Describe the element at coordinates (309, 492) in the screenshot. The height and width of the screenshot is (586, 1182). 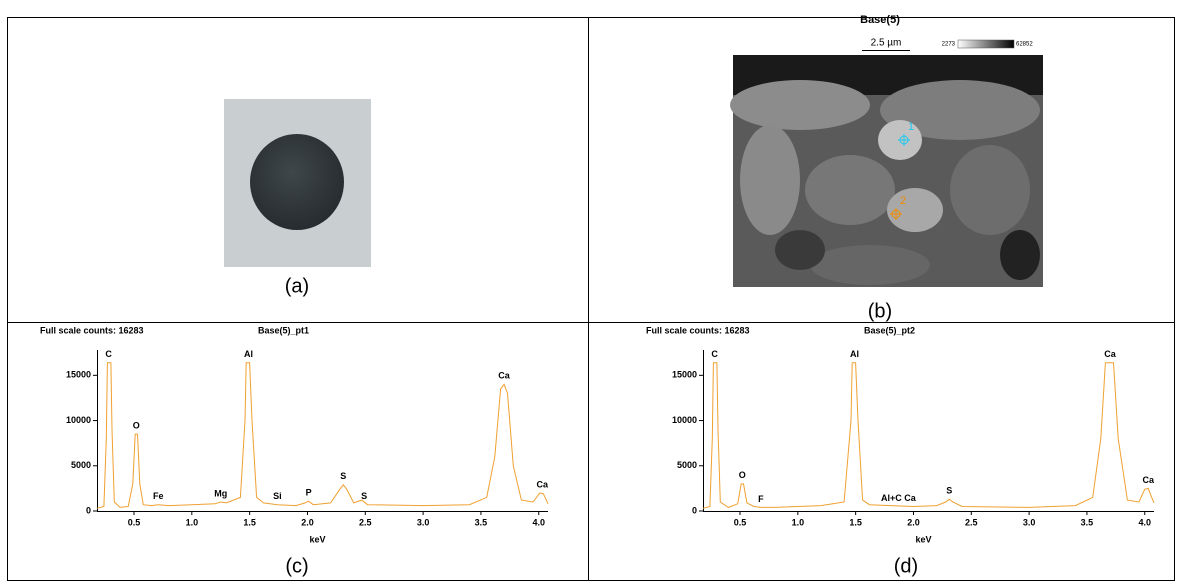
I see `peak-label: P` at that location.